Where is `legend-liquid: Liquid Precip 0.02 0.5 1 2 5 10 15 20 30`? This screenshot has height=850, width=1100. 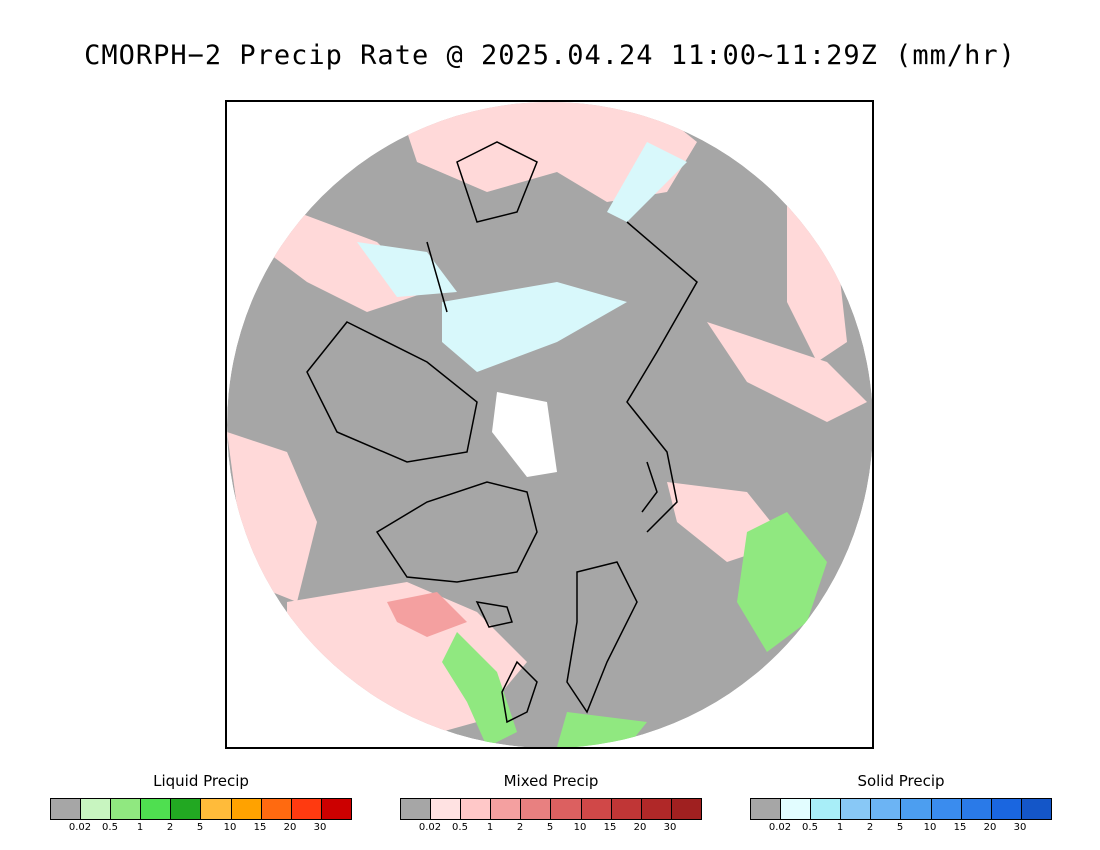
legend-liquid: Liquid Precip 0.02 0.5 1 2 5 10 15 20 30 is located at coordinates (201, 803).